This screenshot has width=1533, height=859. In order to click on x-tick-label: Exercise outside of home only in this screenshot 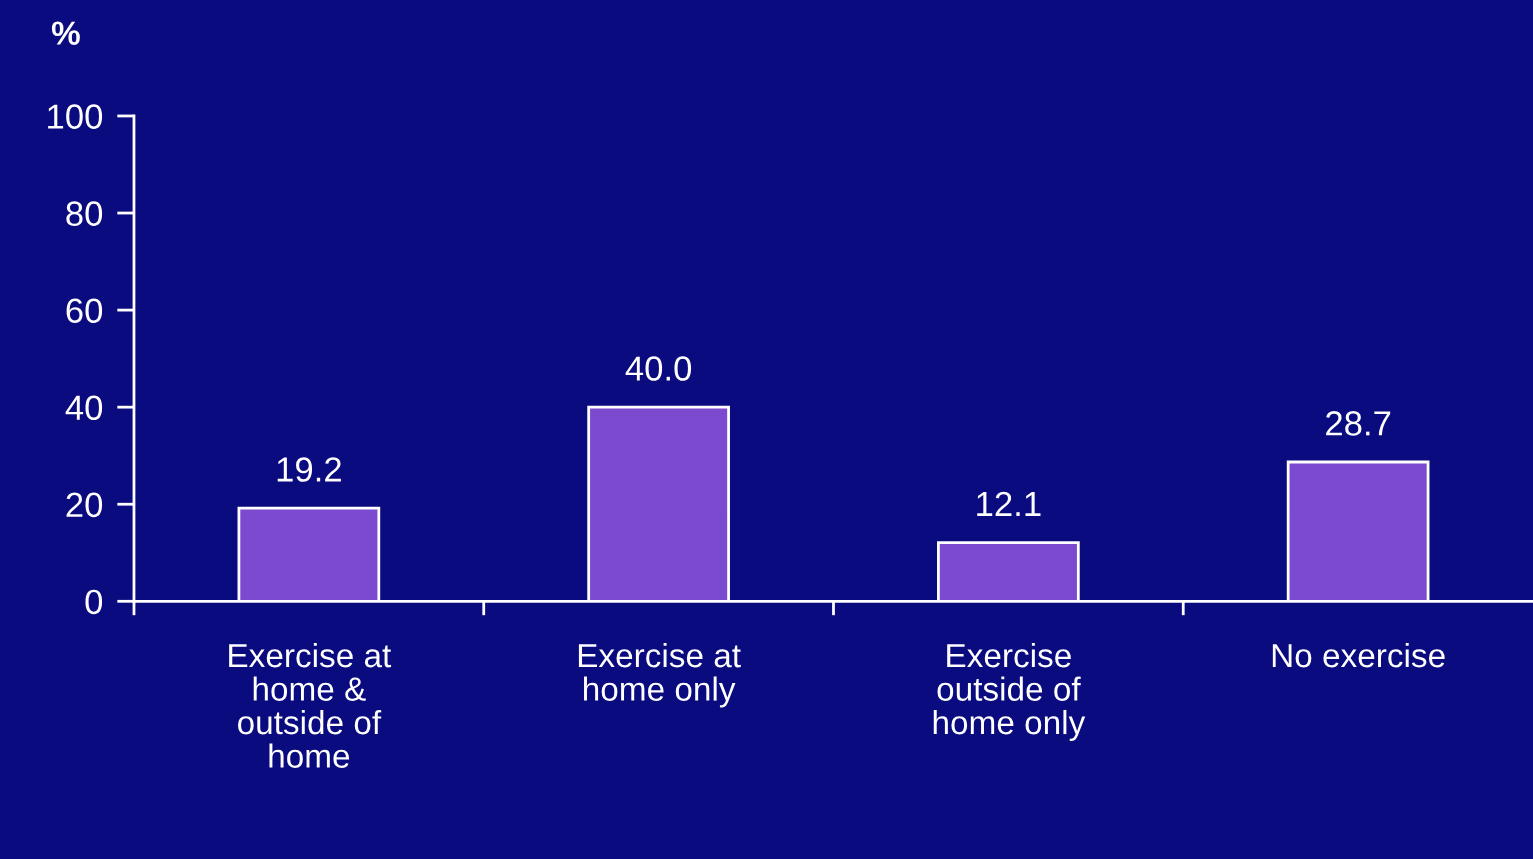, I will do `click(1009, 692)`.